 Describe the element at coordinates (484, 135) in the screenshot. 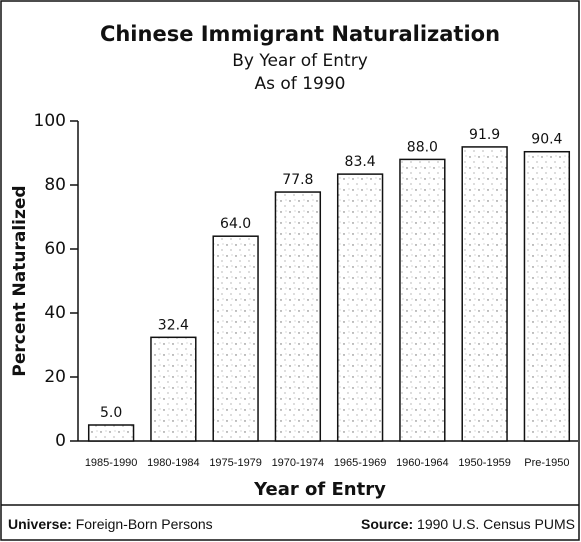

I see `value-label: 91.9` at that location.